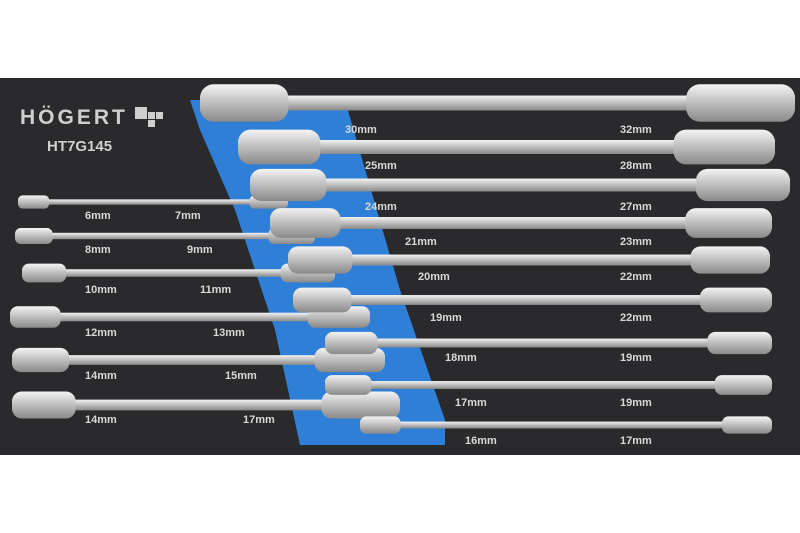 Image resolution: width=800 pixels, height=533 pixels. What do you see at coordinates (101, 333) in the screenshot?
I see `size-label: 12mm` at bounding box center [101, 333].